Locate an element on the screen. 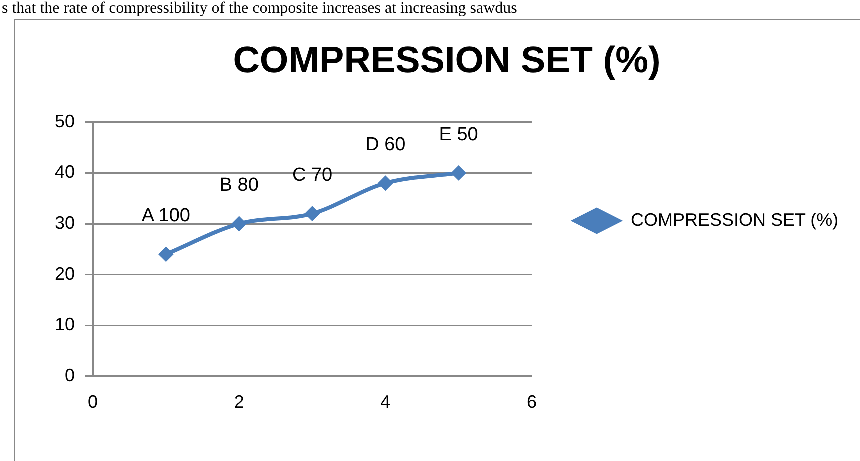 The image size is (860, 461). annotation: B 80 is located at coordinates (239, 185).